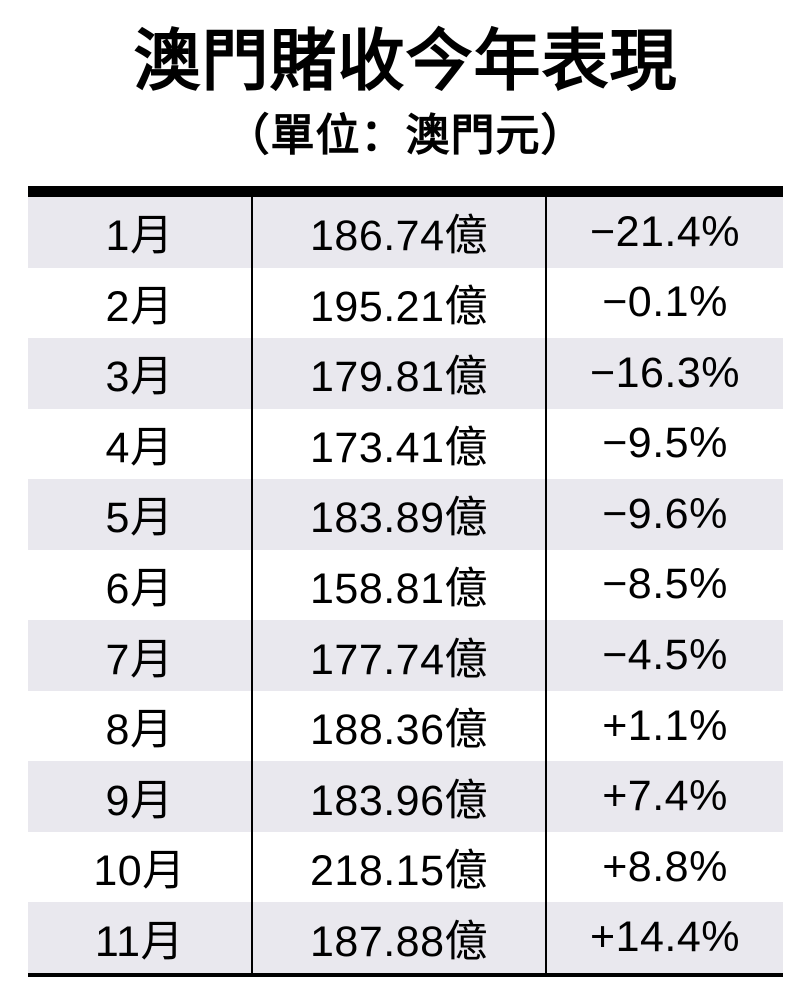 This screenshot has height=1000, width=811. What do you see at coordinates (139, 871) in the screenshot?
I see `month-cell: 10月` at bounding box center [139, 871].